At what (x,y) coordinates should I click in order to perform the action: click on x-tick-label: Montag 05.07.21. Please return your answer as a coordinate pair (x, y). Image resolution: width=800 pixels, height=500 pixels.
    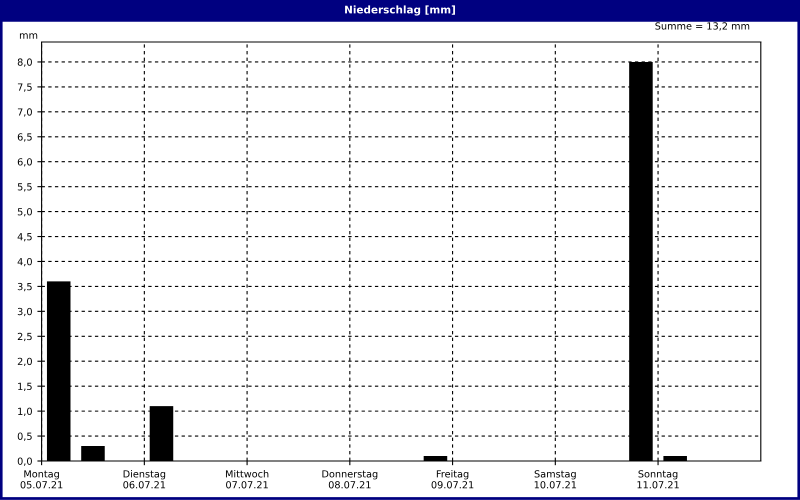
    Looking at the image, I should click on (41, 479).